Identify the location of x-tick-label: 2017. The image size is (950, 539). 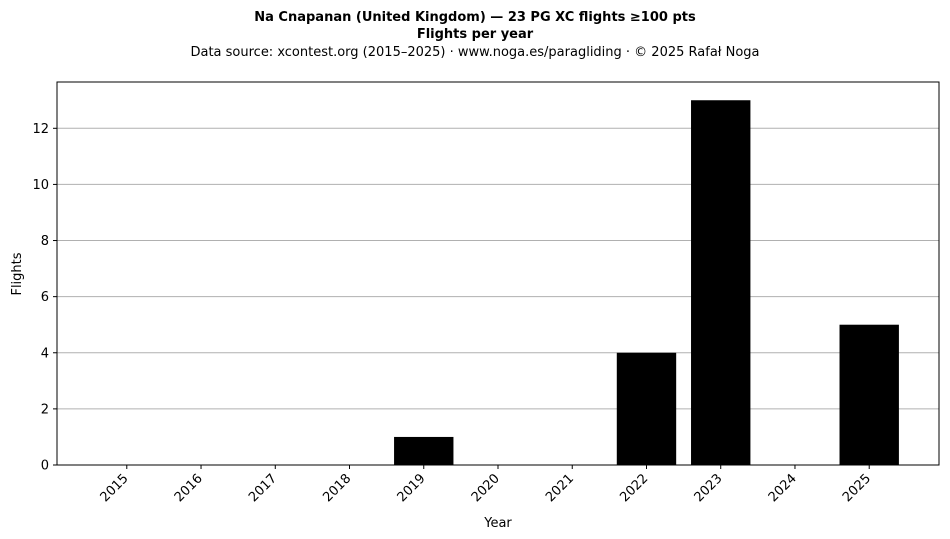
(263, 488).